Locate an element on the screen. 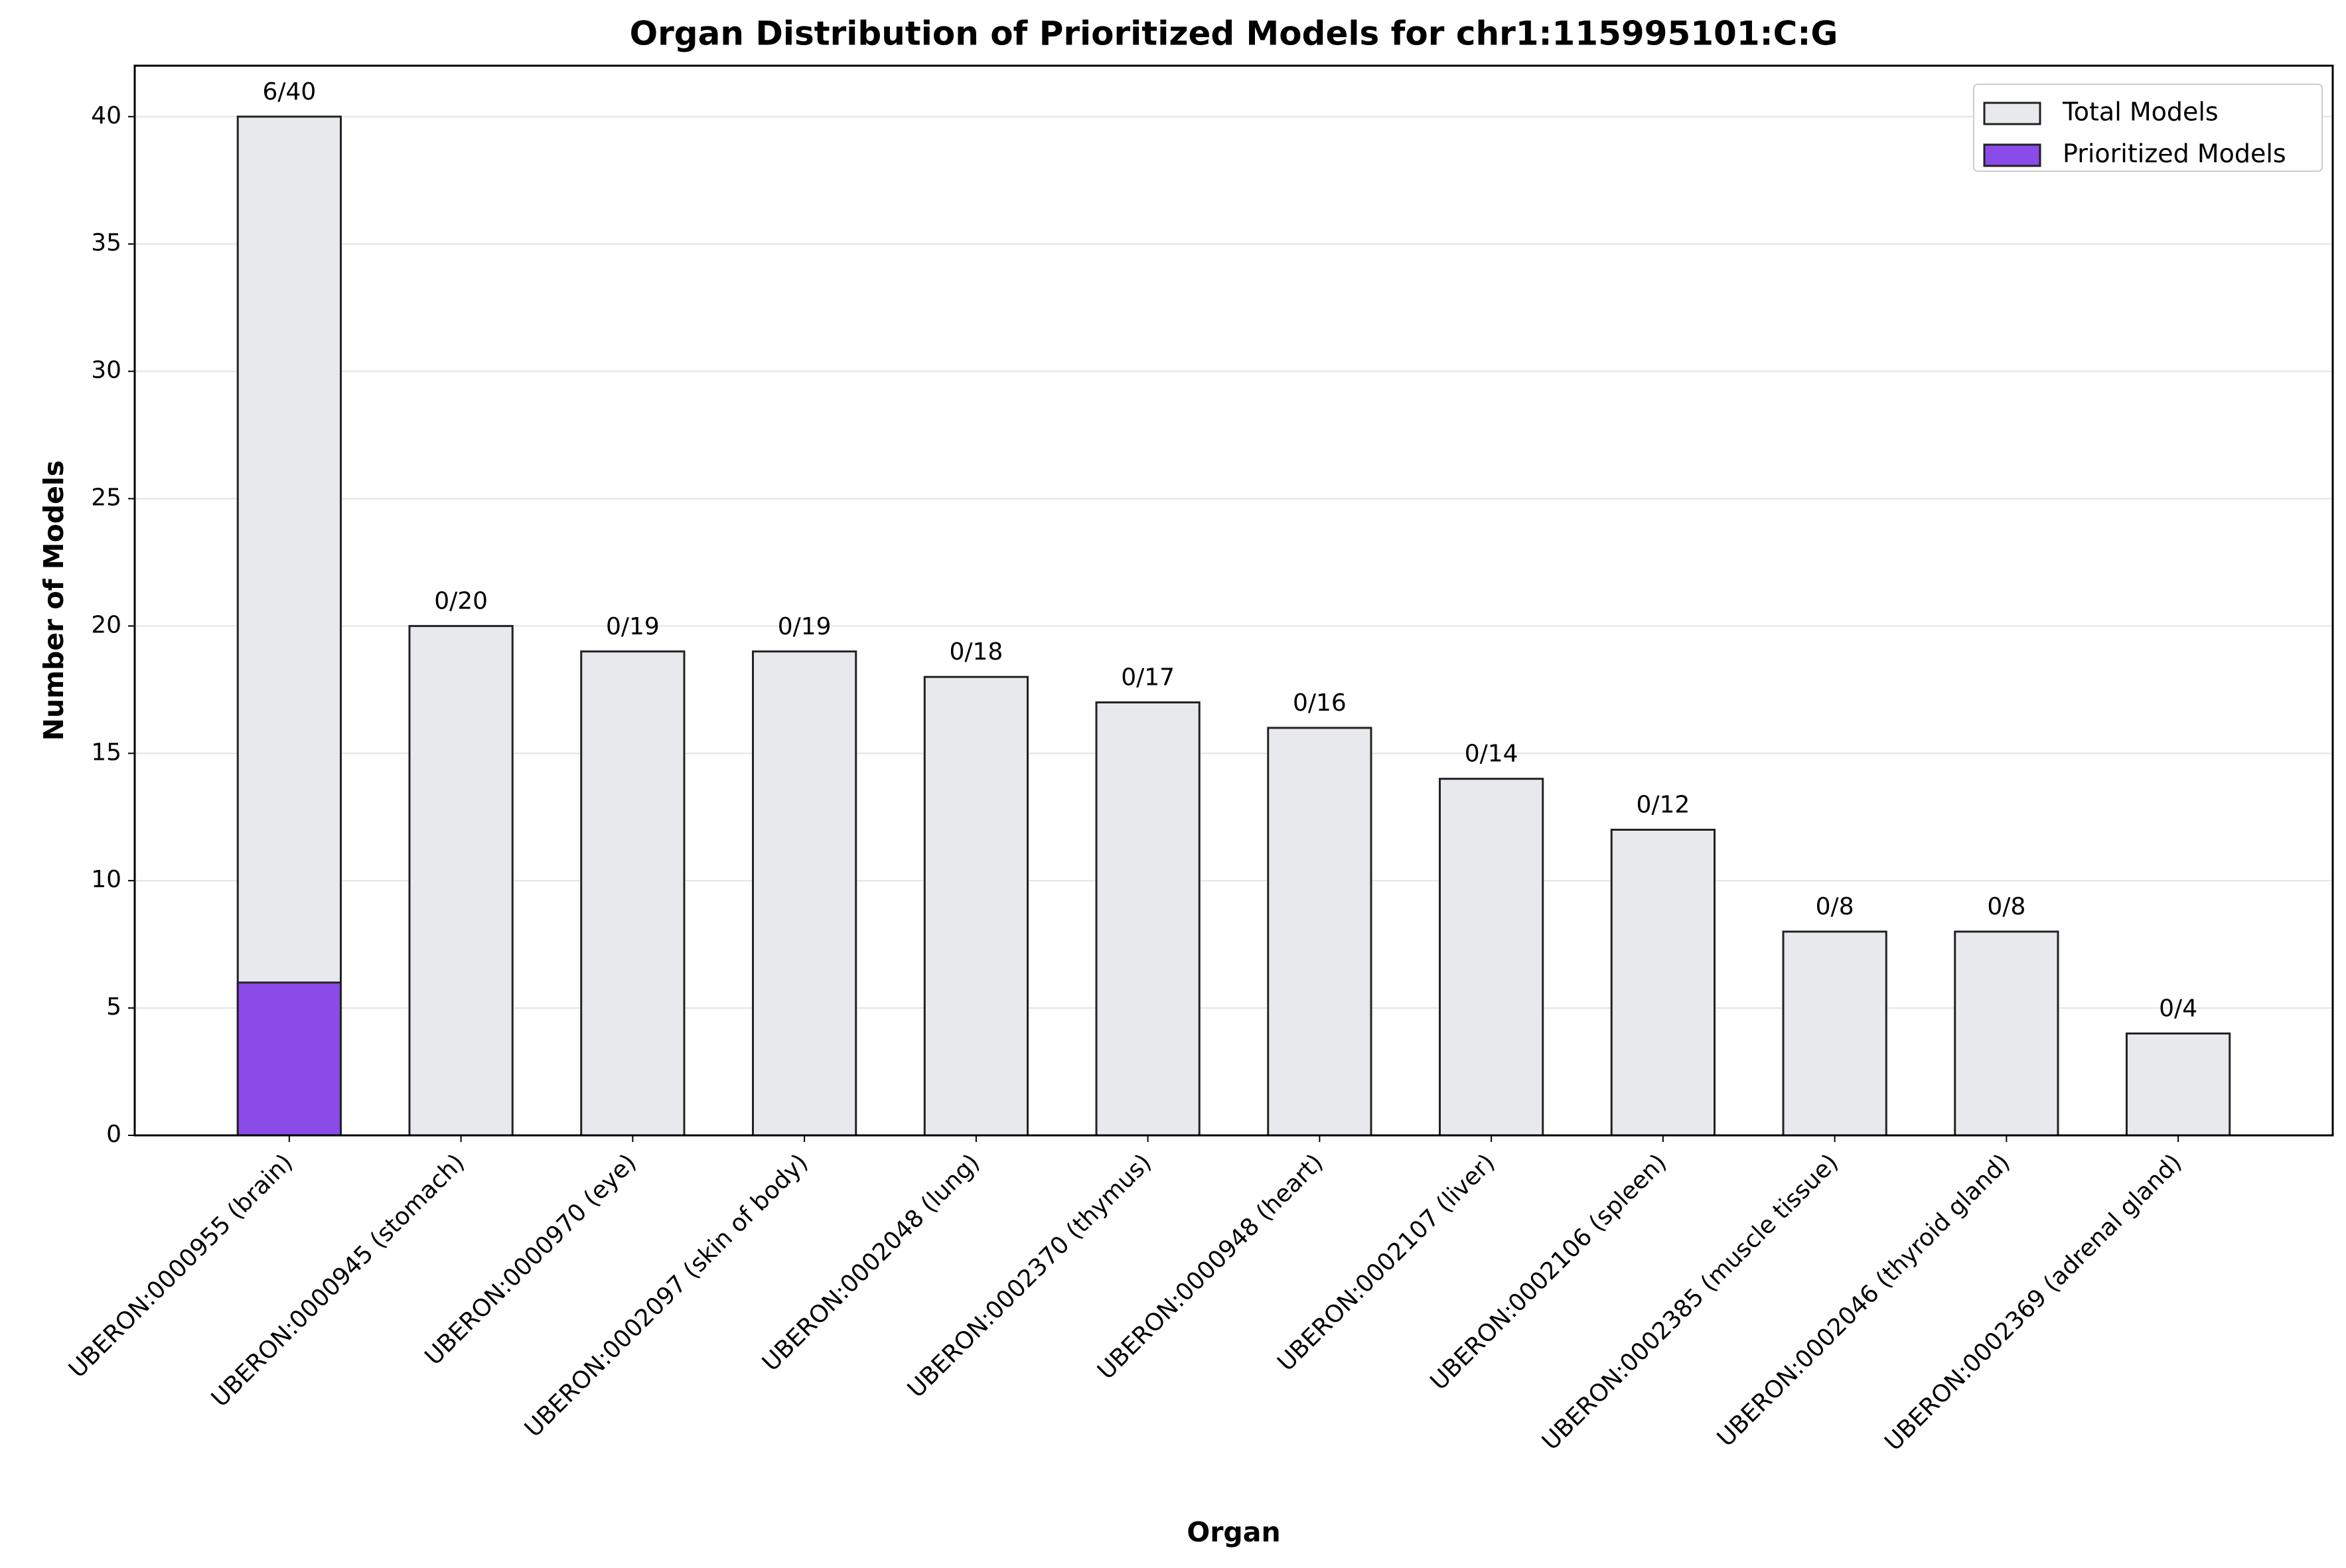  bar-label: 0/12 is located at coordinates (1663, 804).